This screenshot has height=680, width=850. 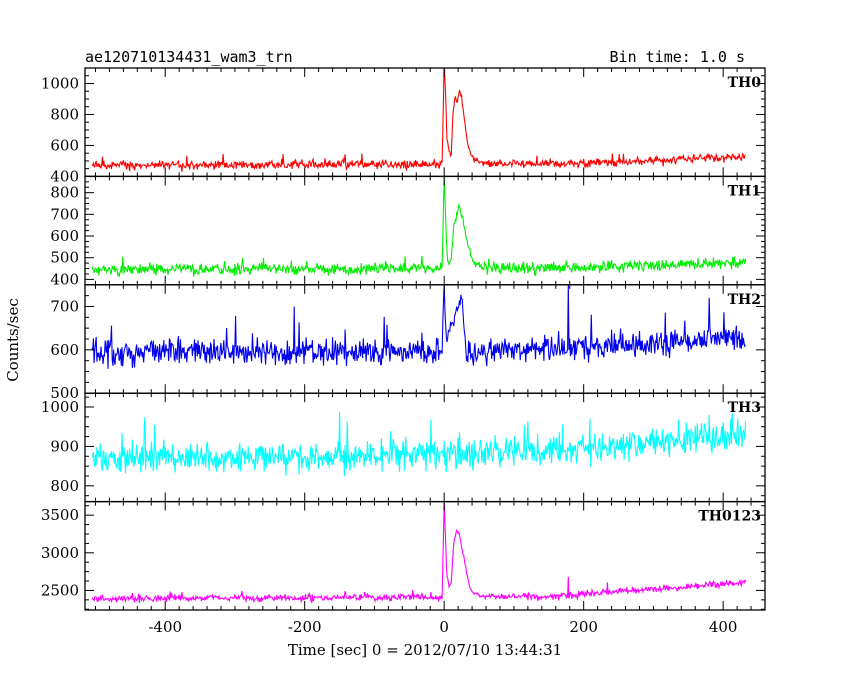 I want to click on x-tick-label: -400, so click(x=165, y=627).